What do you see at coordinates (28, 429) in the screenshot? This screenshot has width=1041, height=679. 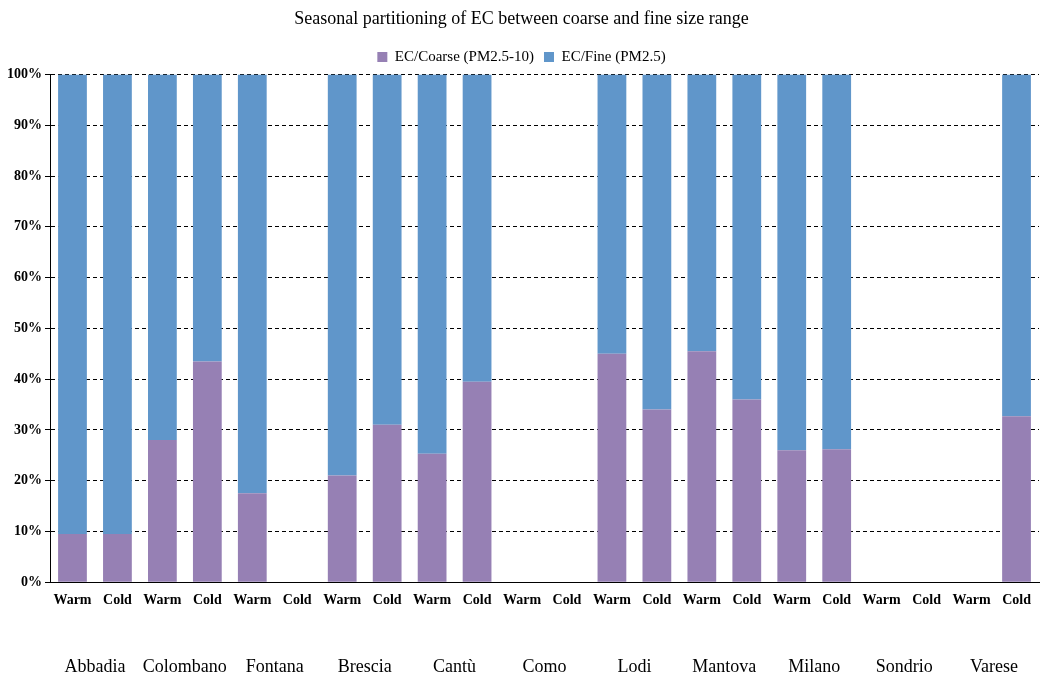 I see `y-tick-label: 30%` at bounding box center [28, 429].